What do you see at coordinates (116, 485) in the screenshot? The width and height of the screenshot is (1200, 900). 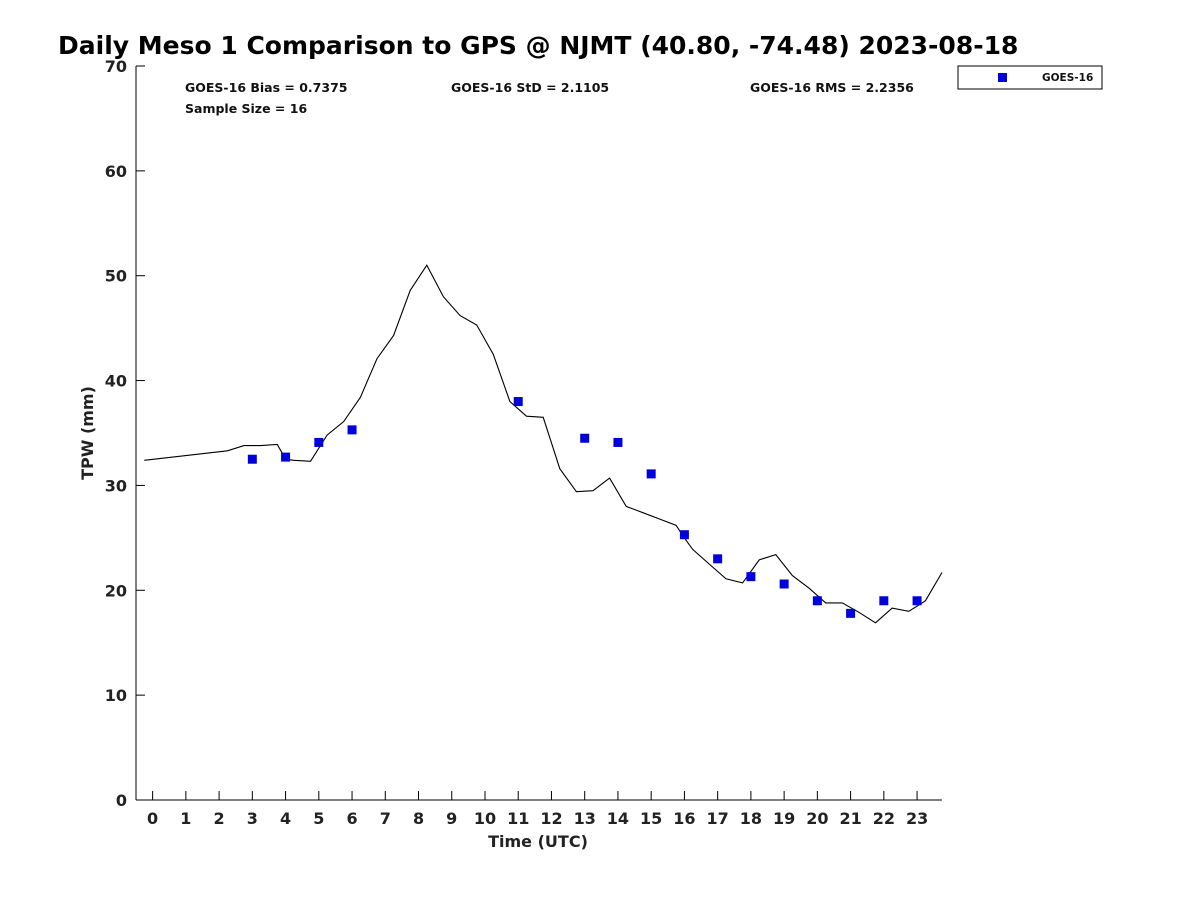 I see `y-tick-label: 30` at bounding box center [116, 485].